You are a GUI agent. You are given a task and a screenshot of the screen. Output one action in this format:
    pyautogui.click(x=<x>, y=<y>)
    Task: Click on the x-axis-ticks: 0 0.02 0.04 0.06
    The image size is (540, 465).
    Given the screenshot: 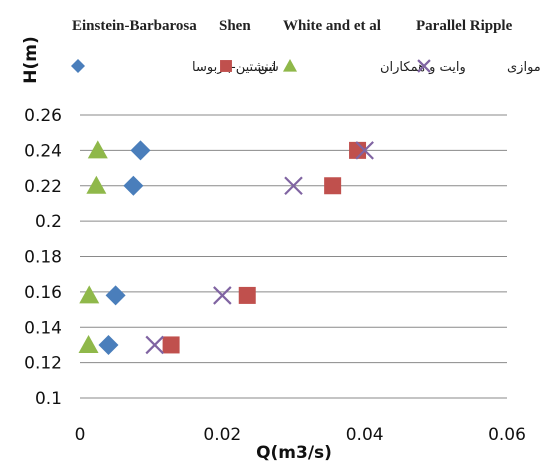 What is the action you would take?
    pyautogui.click(x=300, y=435)
    